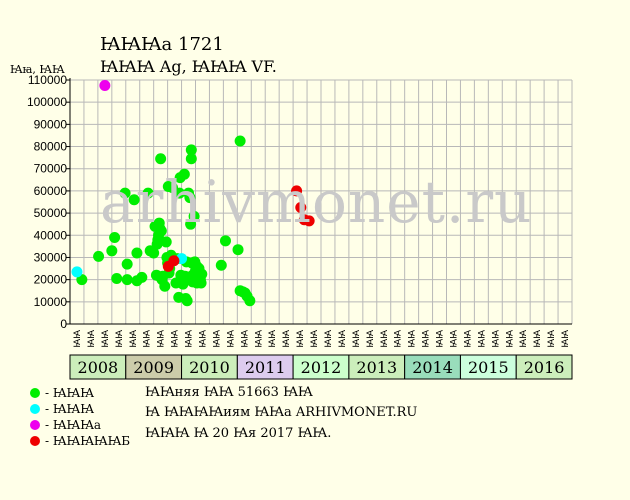 This screenshot has height=500, width=630. I want to click on legend-item-sale-3: - ꙖꙖꙖа, so click(65, 425).